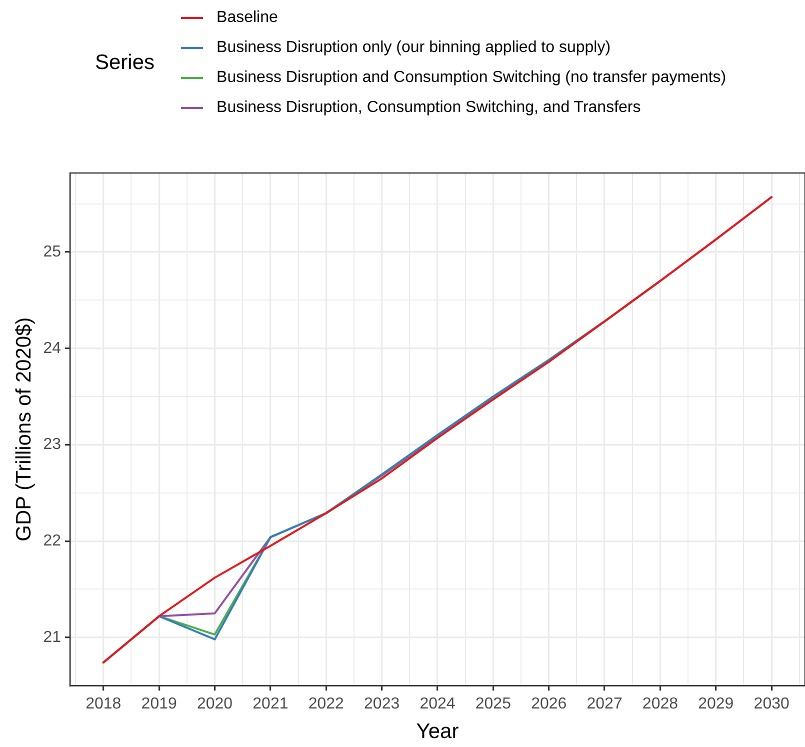 This screenshot has height=747, width=805. What do you see at coordinates (437, 732) in the screenshot?
I see `x-axis-title: Year` at bounding box center [437, 732].